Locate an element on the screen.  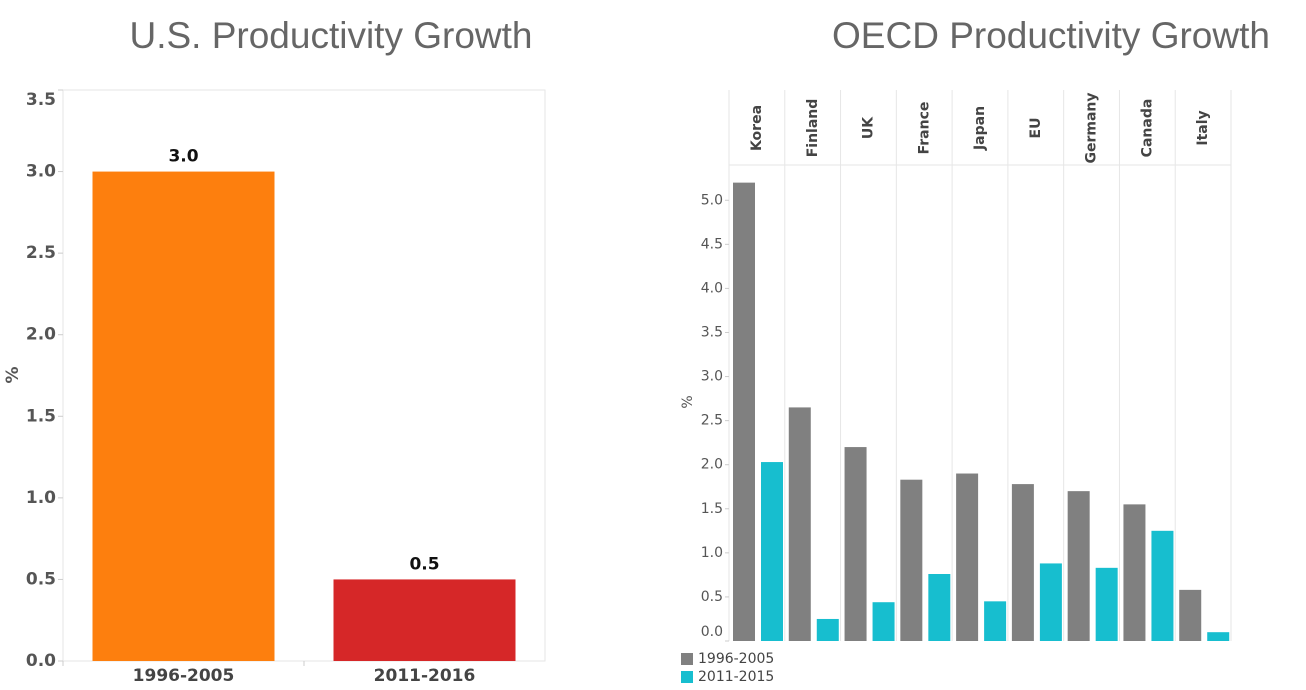
column-header: UK is located at coordinates (869, 127).